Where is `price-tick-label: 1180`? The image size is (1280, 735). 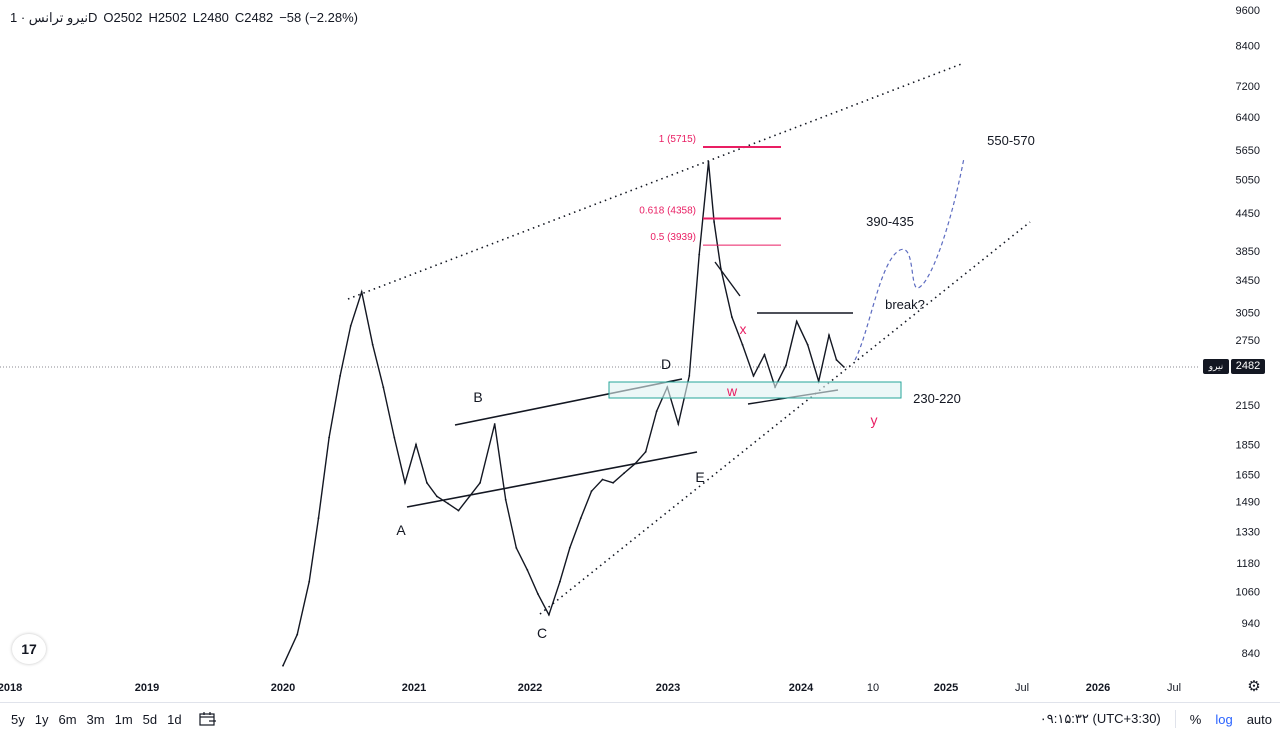
price-tick-label: 1180 is located at coordinates (1248, 564).